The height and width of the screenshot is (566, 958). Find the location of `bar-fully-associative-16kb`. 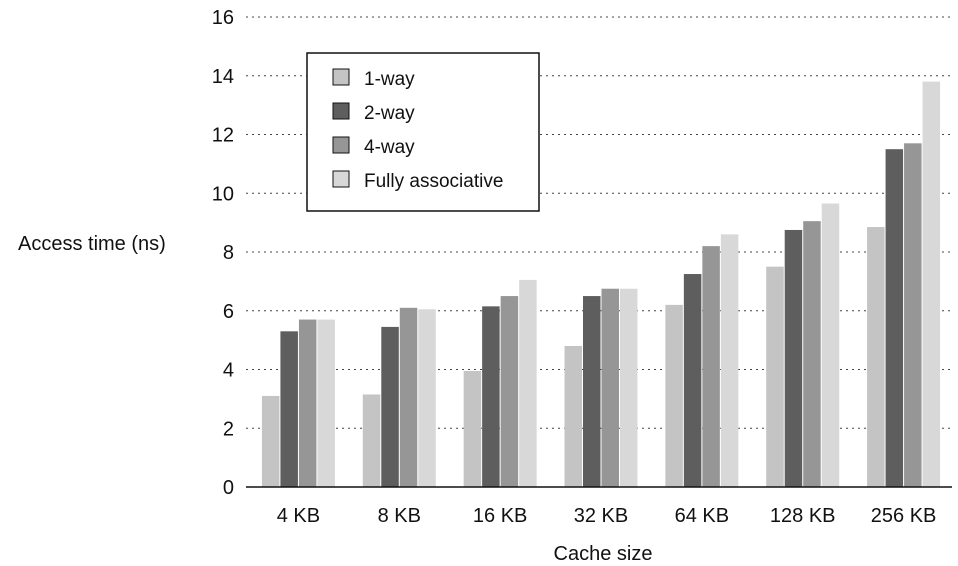

bar-fully-associative-16kb is located at coordinates (528, 383).